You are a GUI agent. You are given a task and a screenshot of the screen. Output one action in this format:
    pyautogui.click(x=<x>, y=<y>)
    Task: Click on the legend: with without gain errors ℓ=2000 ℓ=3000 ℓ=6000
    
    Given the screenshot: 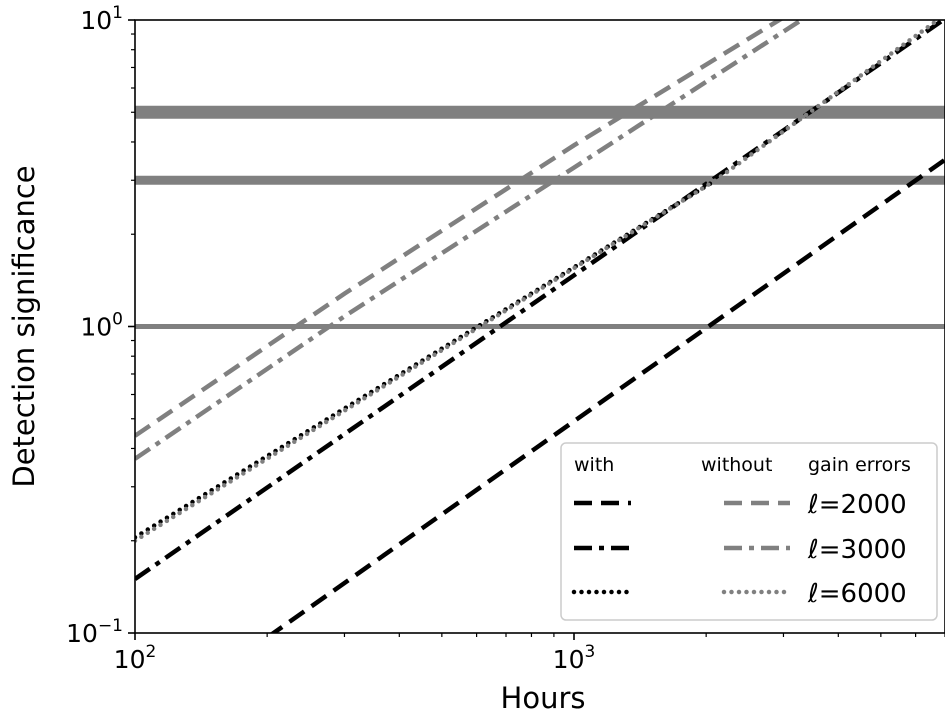 What is the action you would take?
    pyautogui.click(x=749, y=531)
    